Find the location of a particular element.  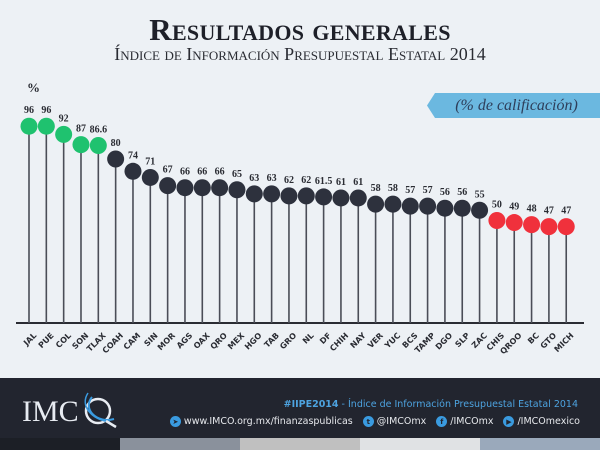

data-label: 50 is located at coordinates (497, 205).